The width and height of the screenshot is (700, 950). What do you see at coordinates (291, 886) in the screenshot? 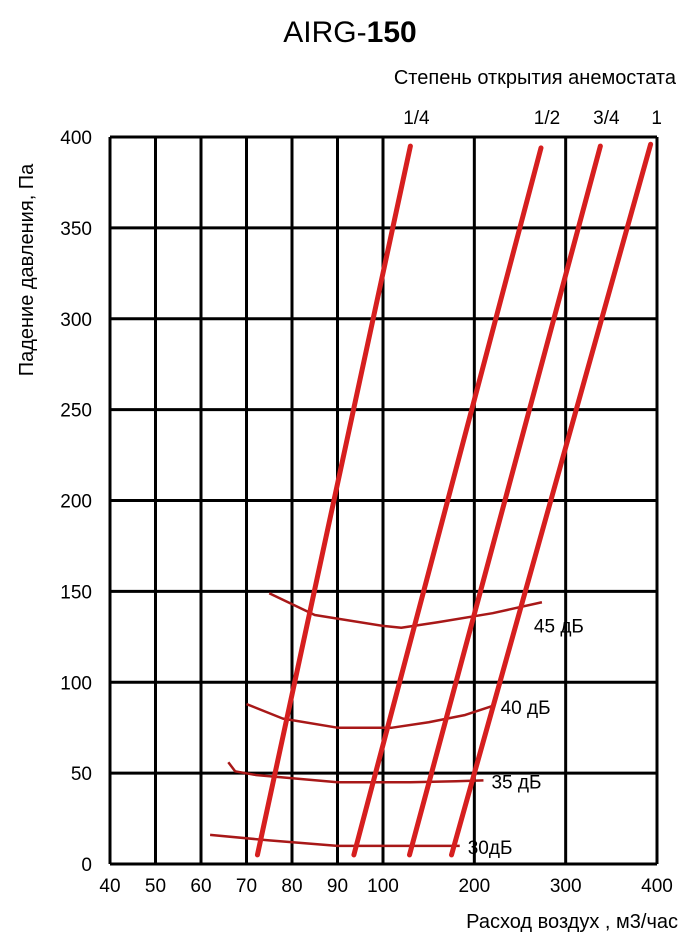
I see `x-tick-label: 80` at bounding box center [291, 886].